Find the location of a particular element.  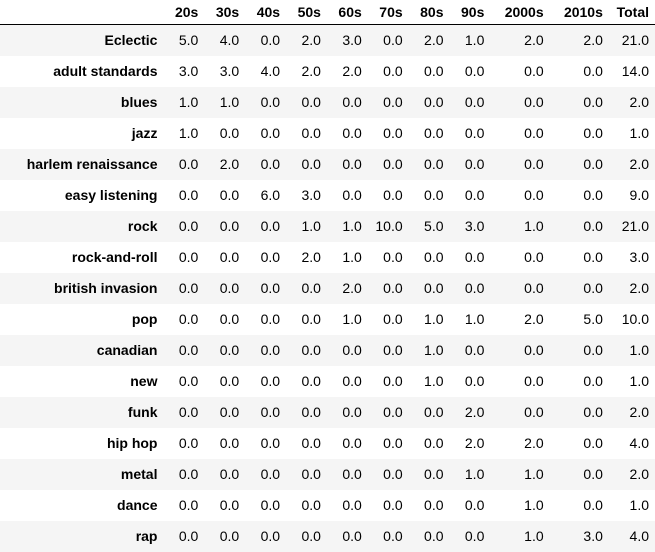

table-cell: 14.0 is located at coordinates (635, 71).